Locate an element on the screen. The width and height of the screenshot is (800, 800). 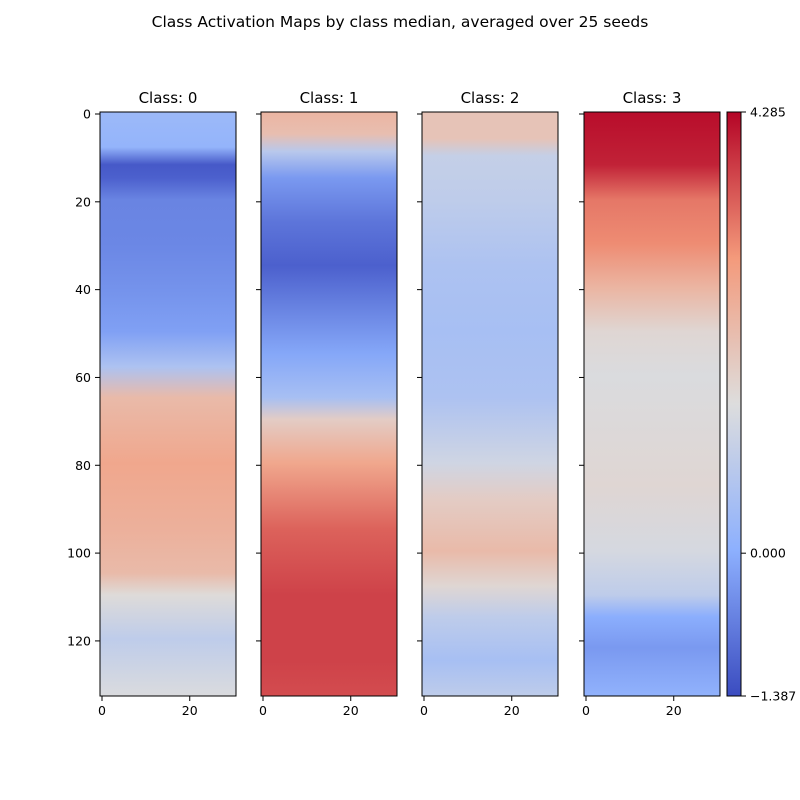
colorbar-tick-label: 4.285 is located at coordinates (768, 112).